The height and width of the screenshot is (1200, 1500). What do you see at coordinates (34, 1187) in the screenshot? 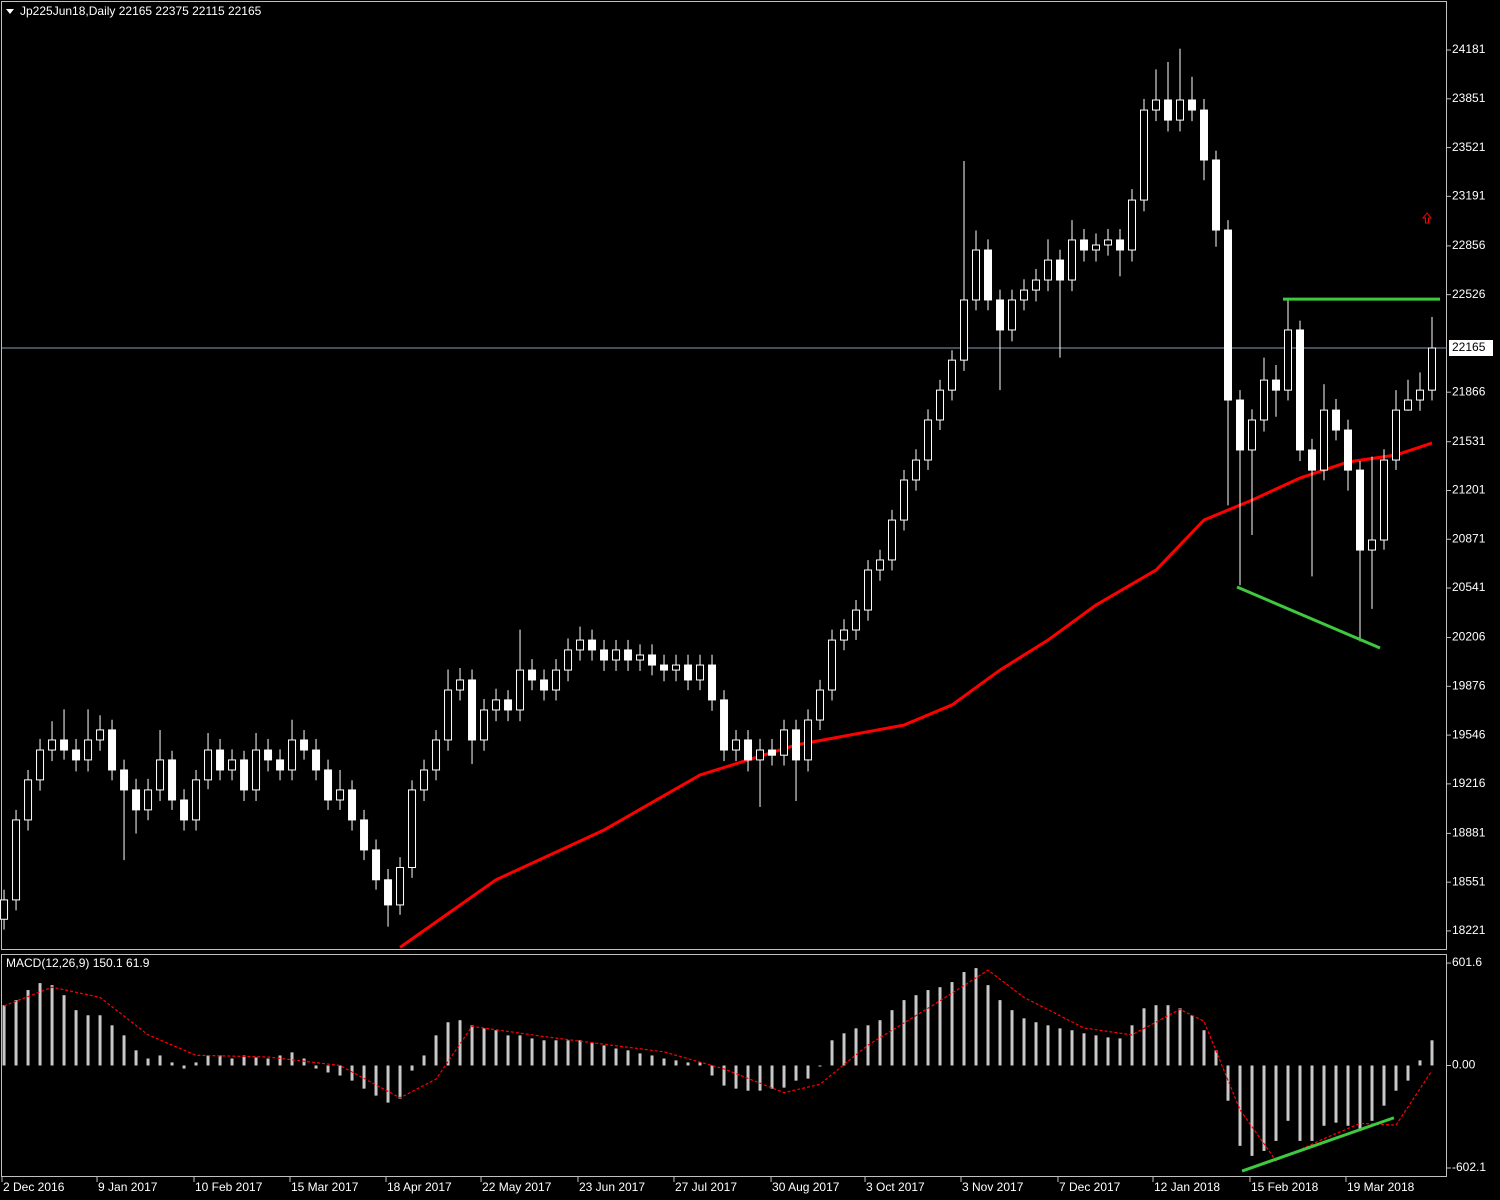
I see `x-tick-label: 2 Dec 2016` at bounding box center [34, 1187].